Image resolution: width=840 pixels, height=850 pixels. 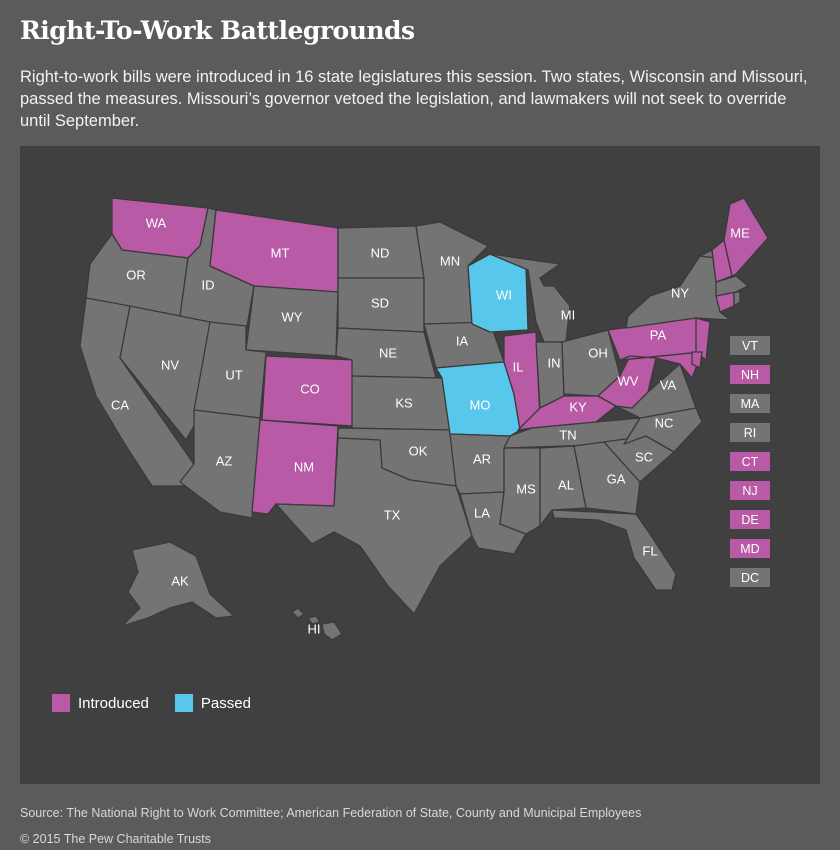 What do you see at coordinates (518, 366) in the screenshot?
I see `state-label-IL: IL` at bounding box center [518, 366].